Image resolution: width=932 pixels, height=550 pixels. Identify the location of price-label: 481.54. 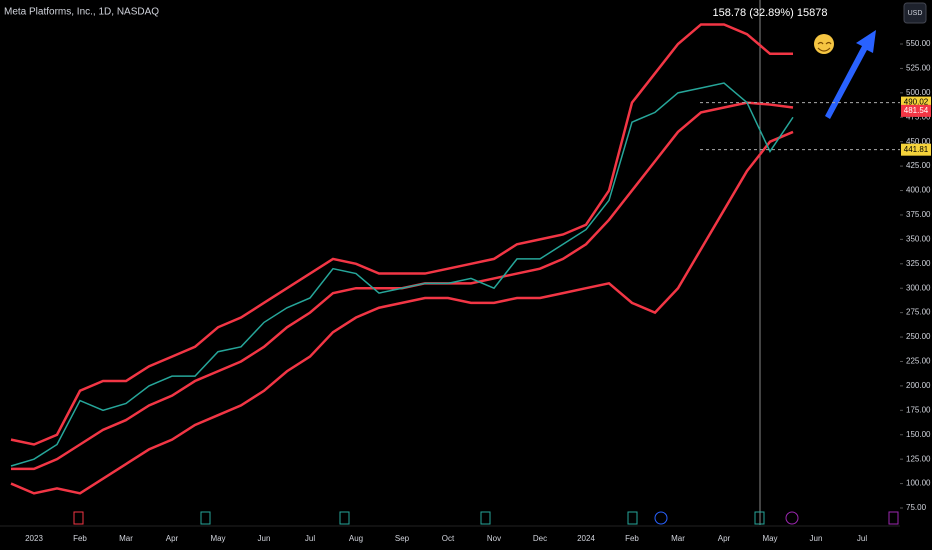
(916, 110).